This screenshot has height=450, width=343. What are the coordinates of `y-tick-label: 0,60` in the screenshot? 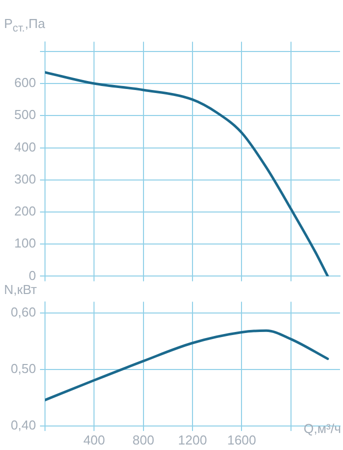 It's located at (23, 312).